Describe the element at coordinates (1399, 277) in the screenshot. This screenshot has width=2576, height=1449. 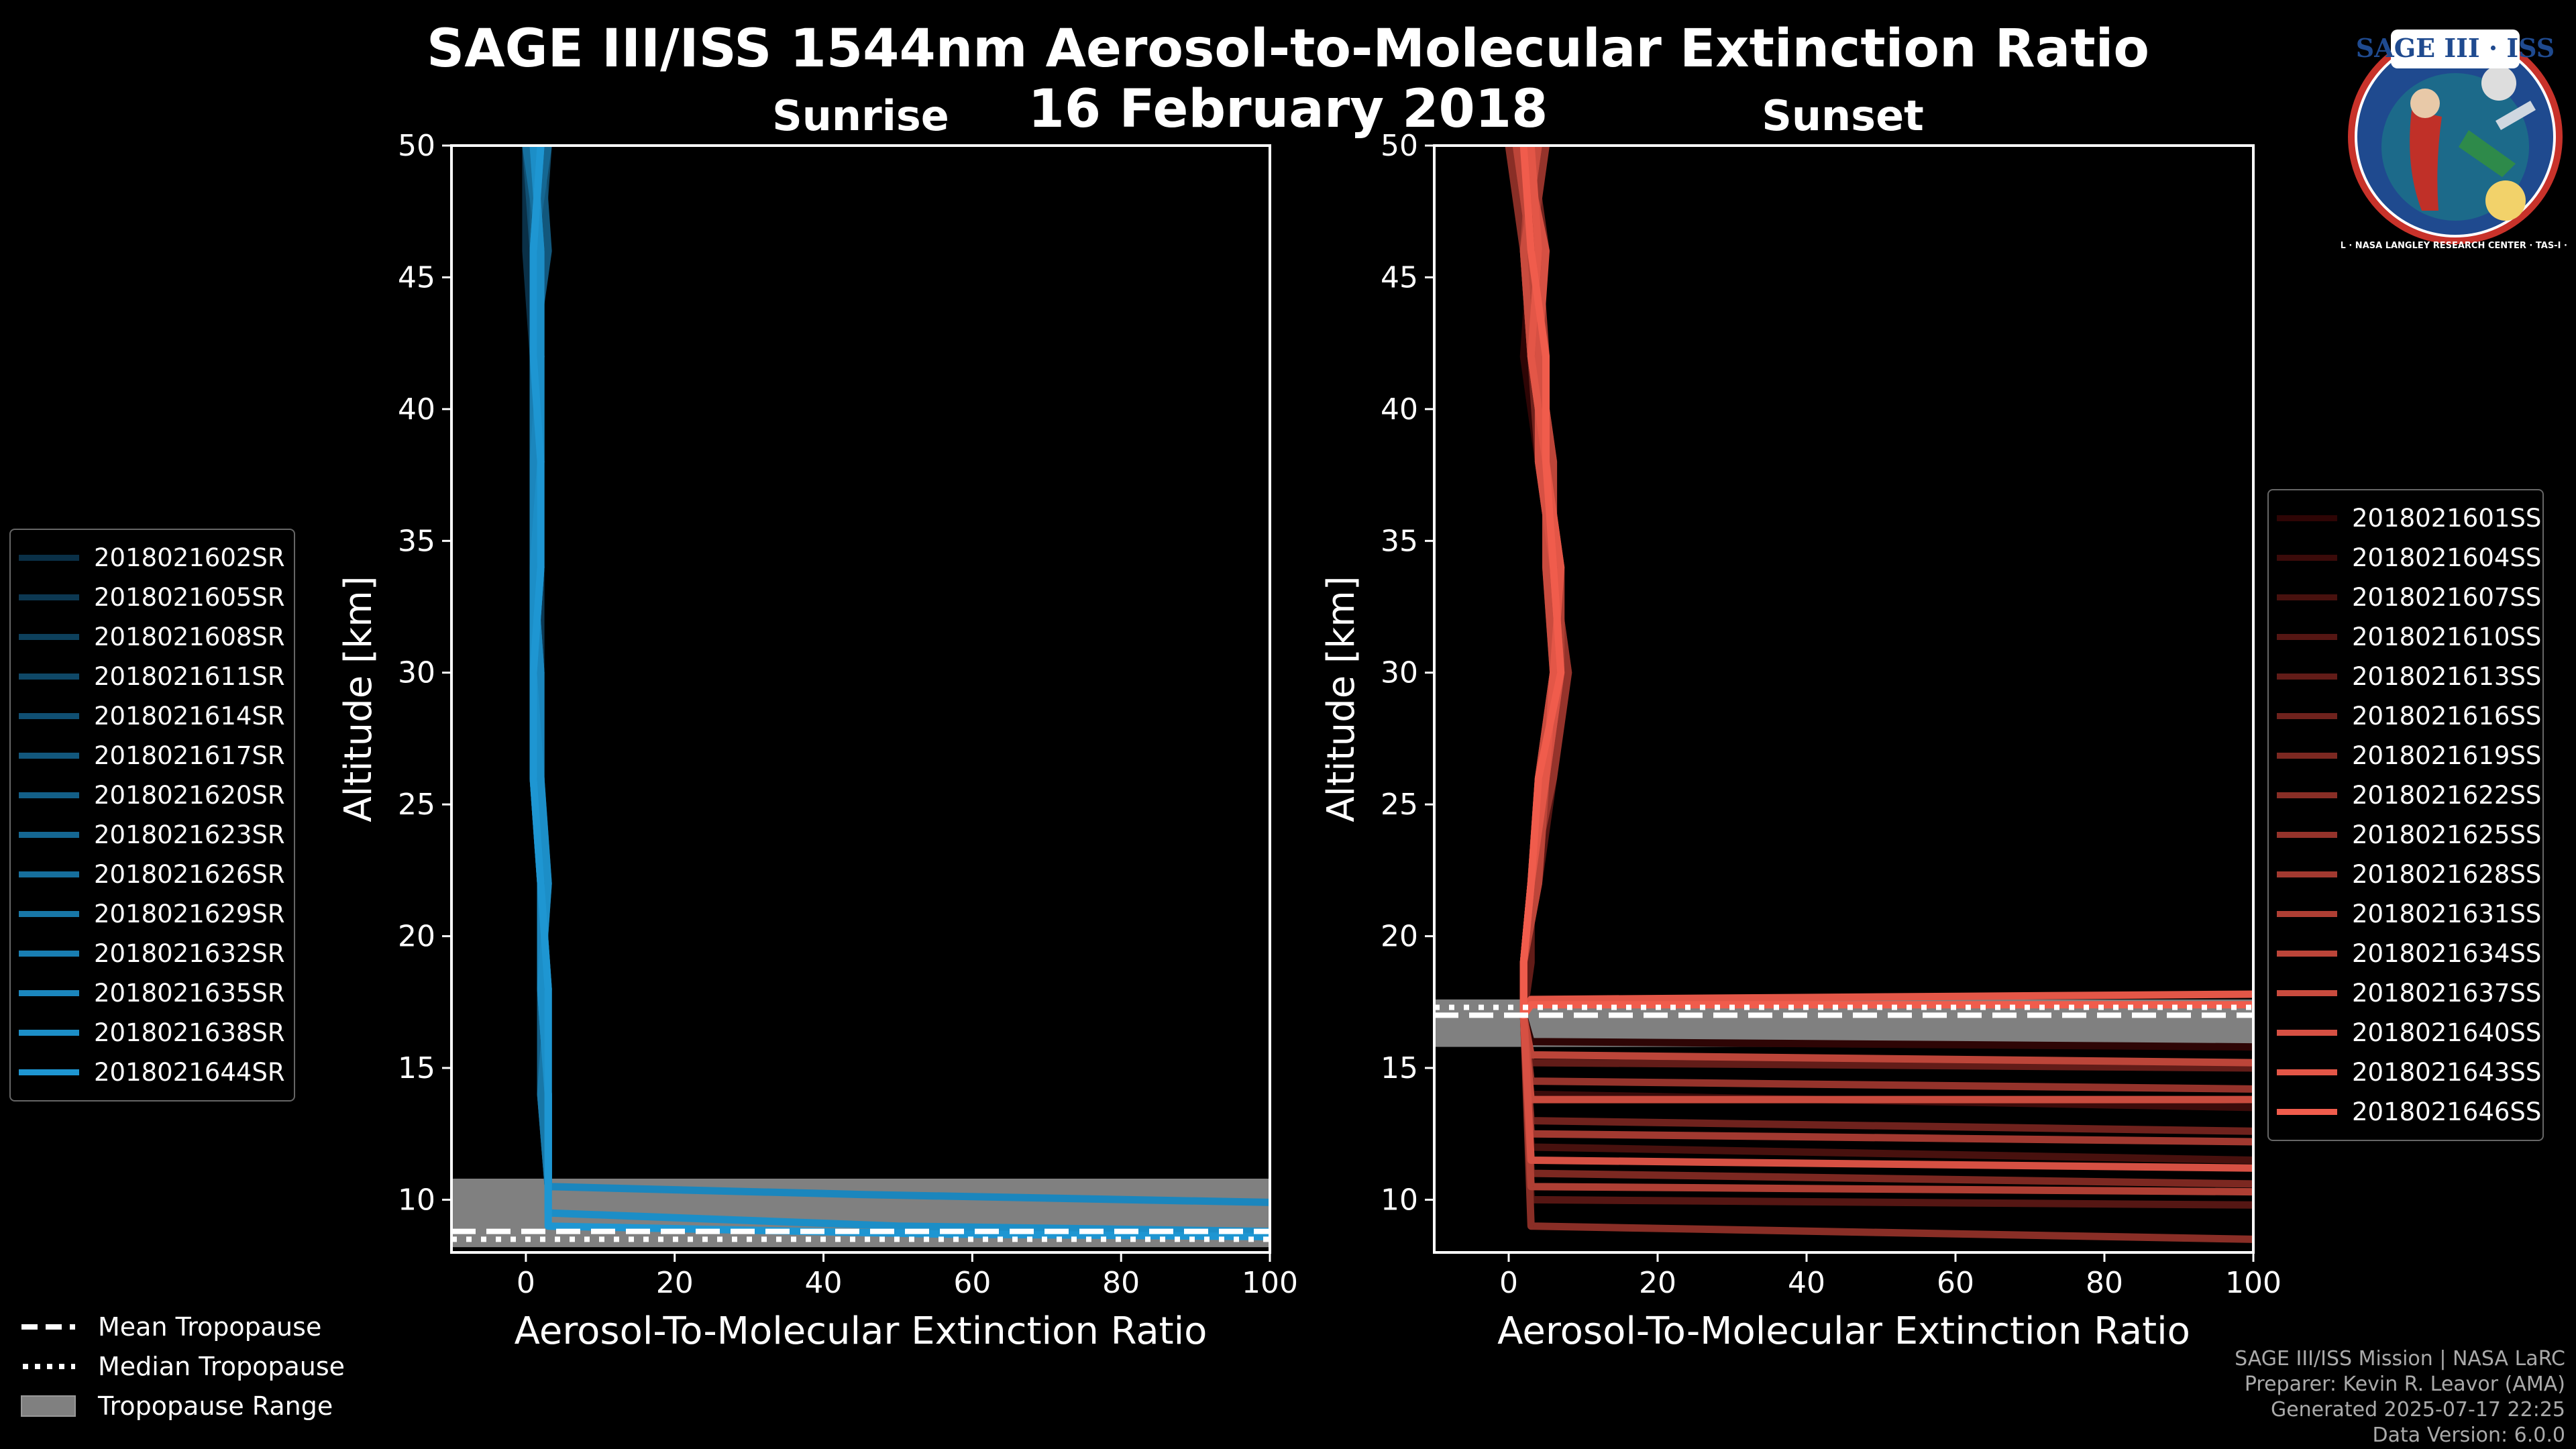
I see `ss-y-tick-label: 45` at that location.